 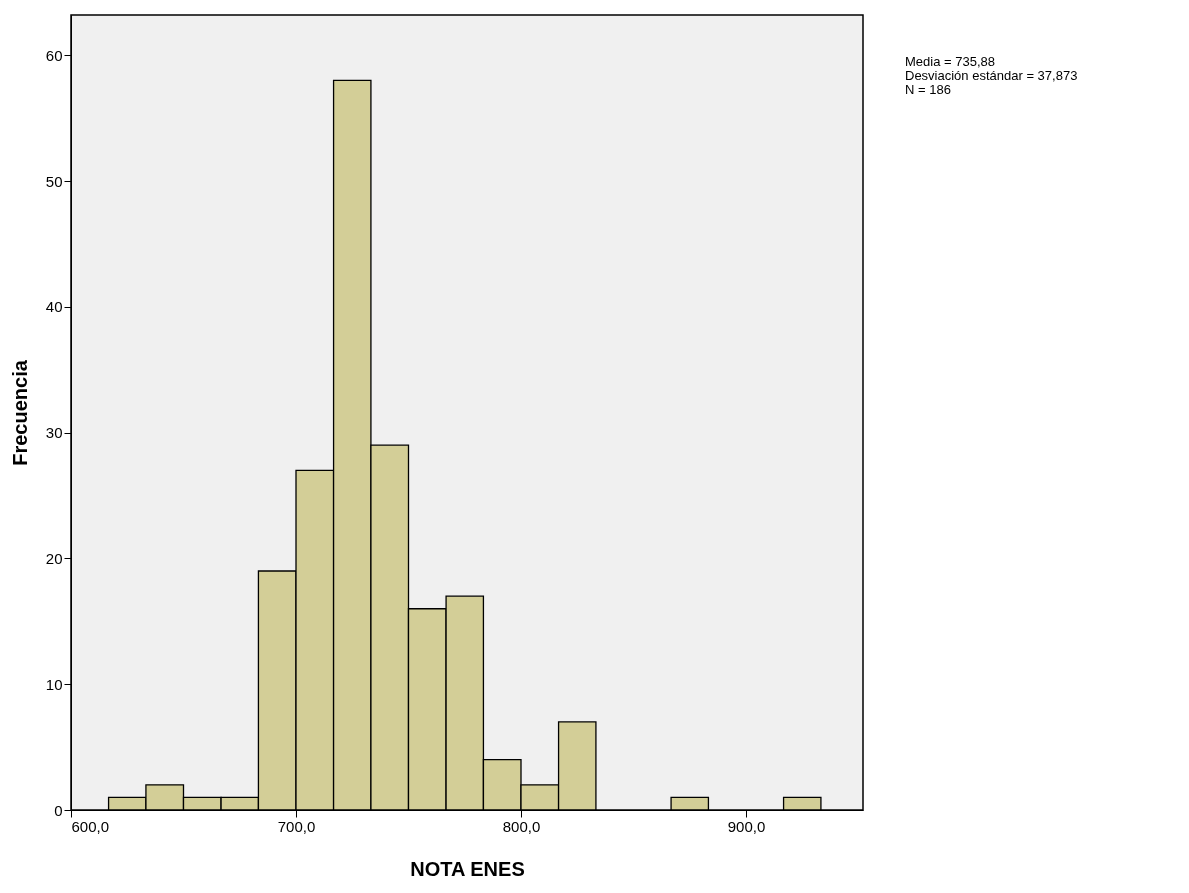 I want to click on y-tick-label: 60, so click(x=54, y=55).